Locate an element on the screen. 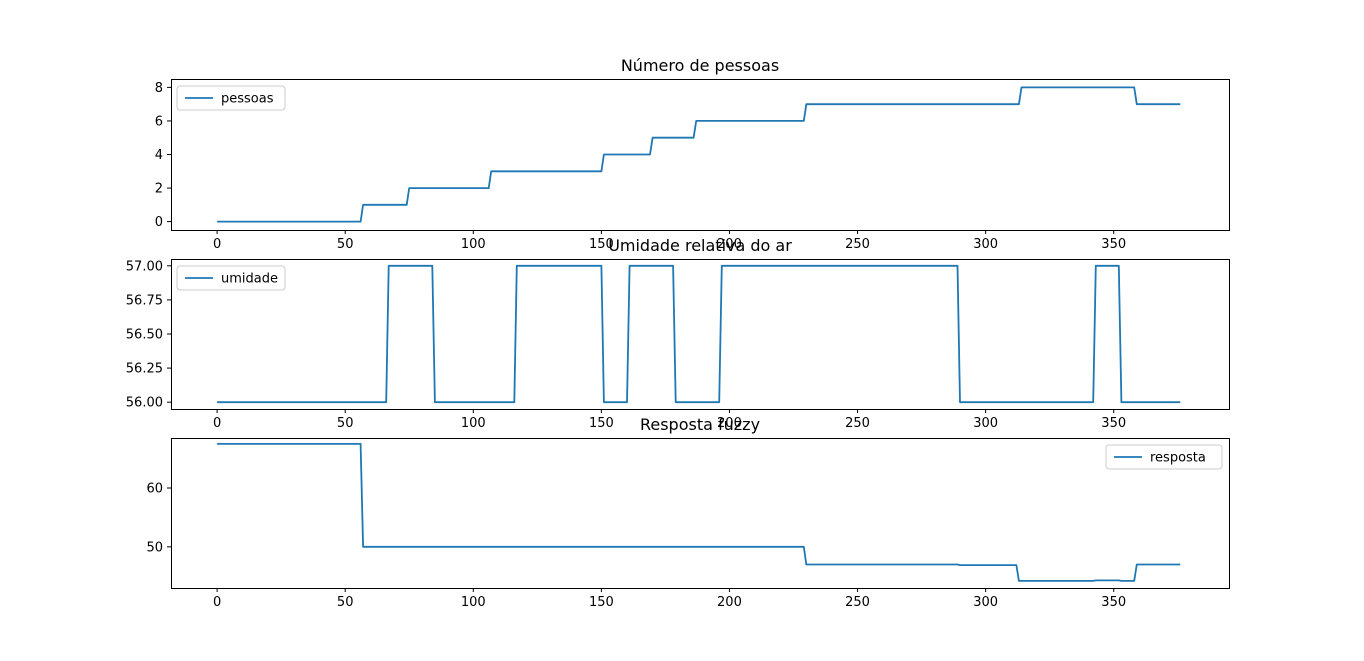  y-tick-label: 56.75 is located at coordinates (144, 300).